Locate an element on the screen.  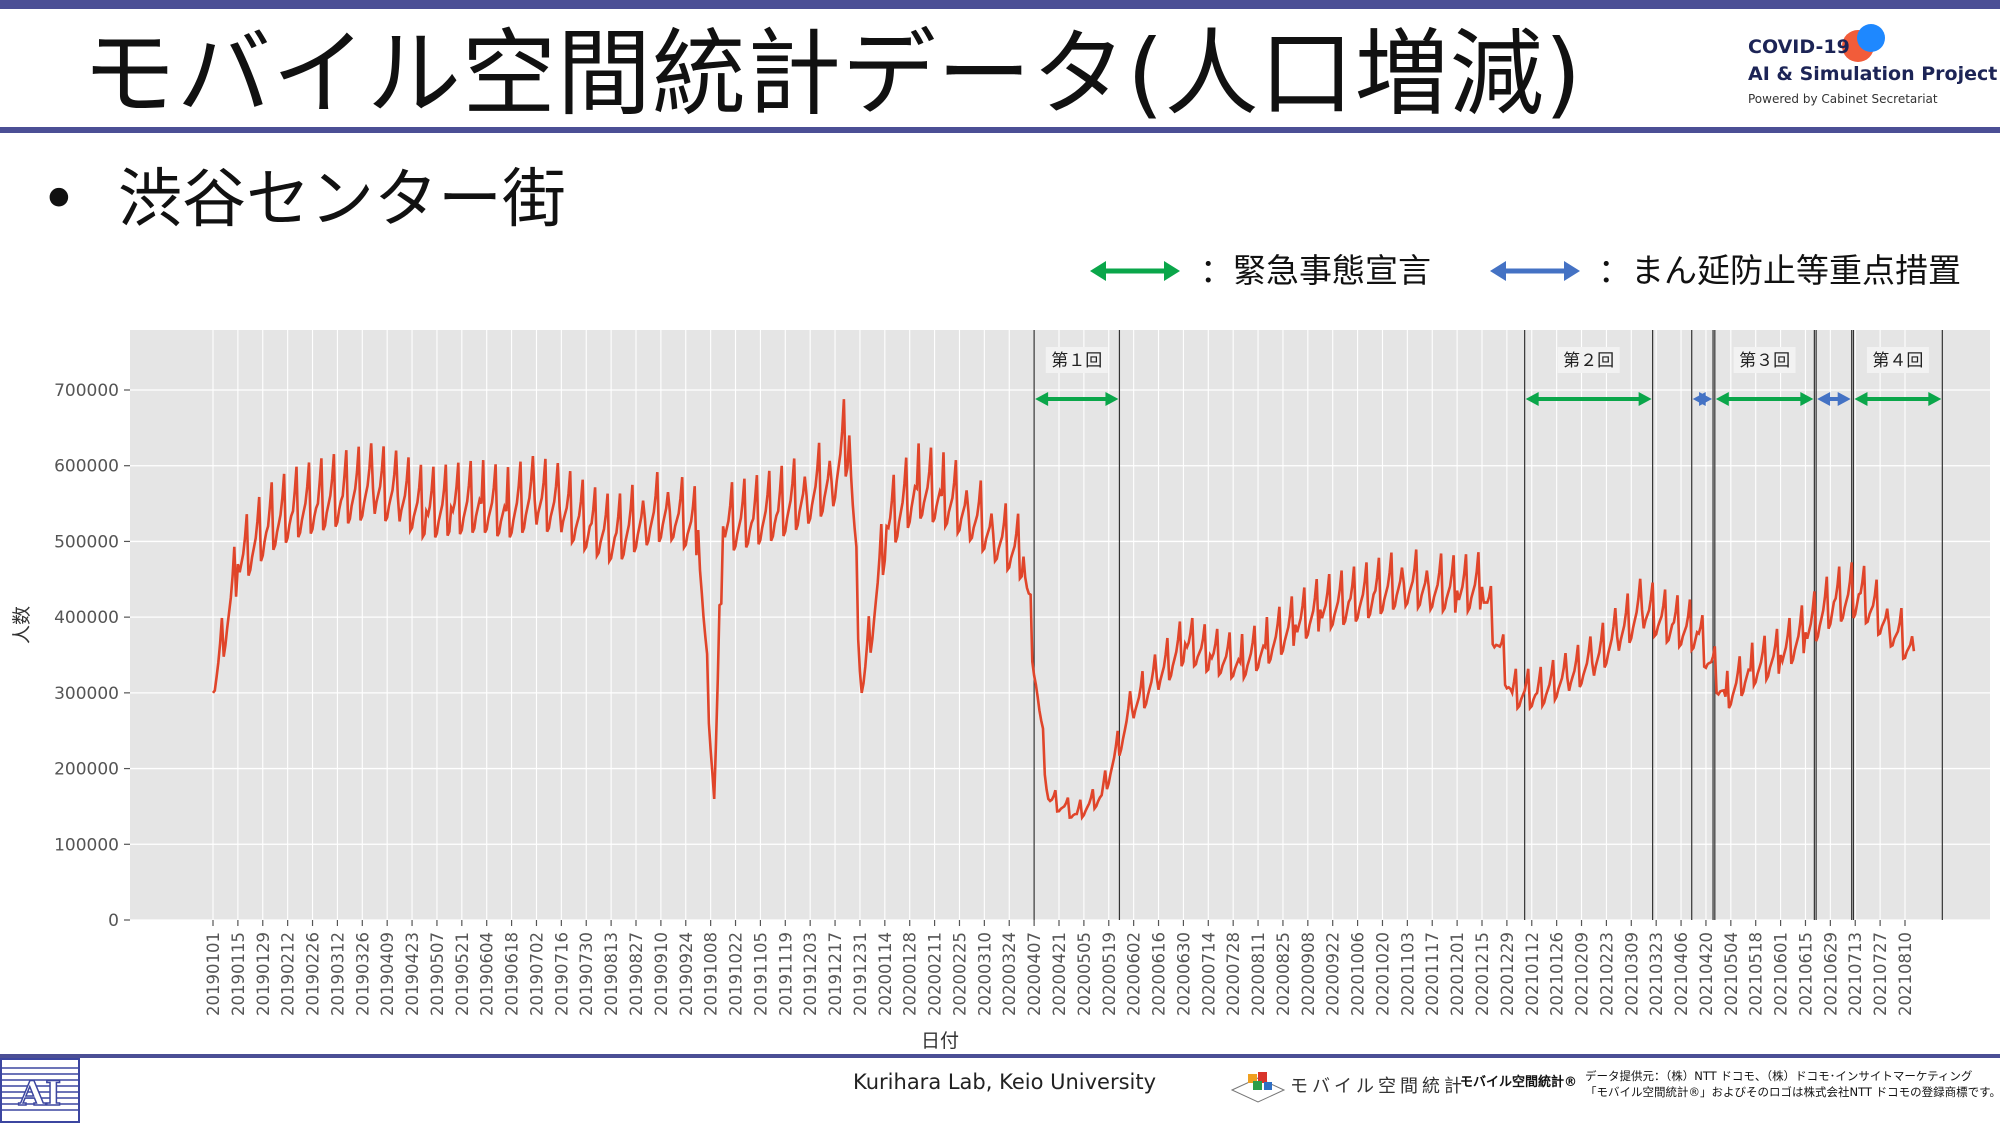
y-tick-label: 100000 is located at coordinates (86, 845).